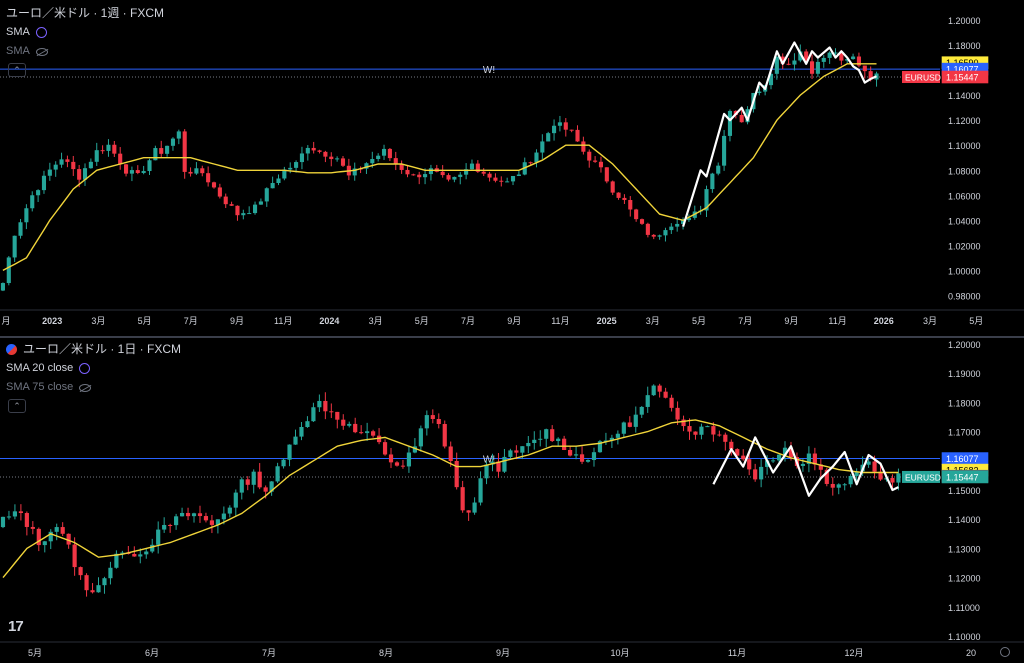 The image size is (1024, 663). I want to click on weekly-indicator-row-2: SMA, so click(85, 51).